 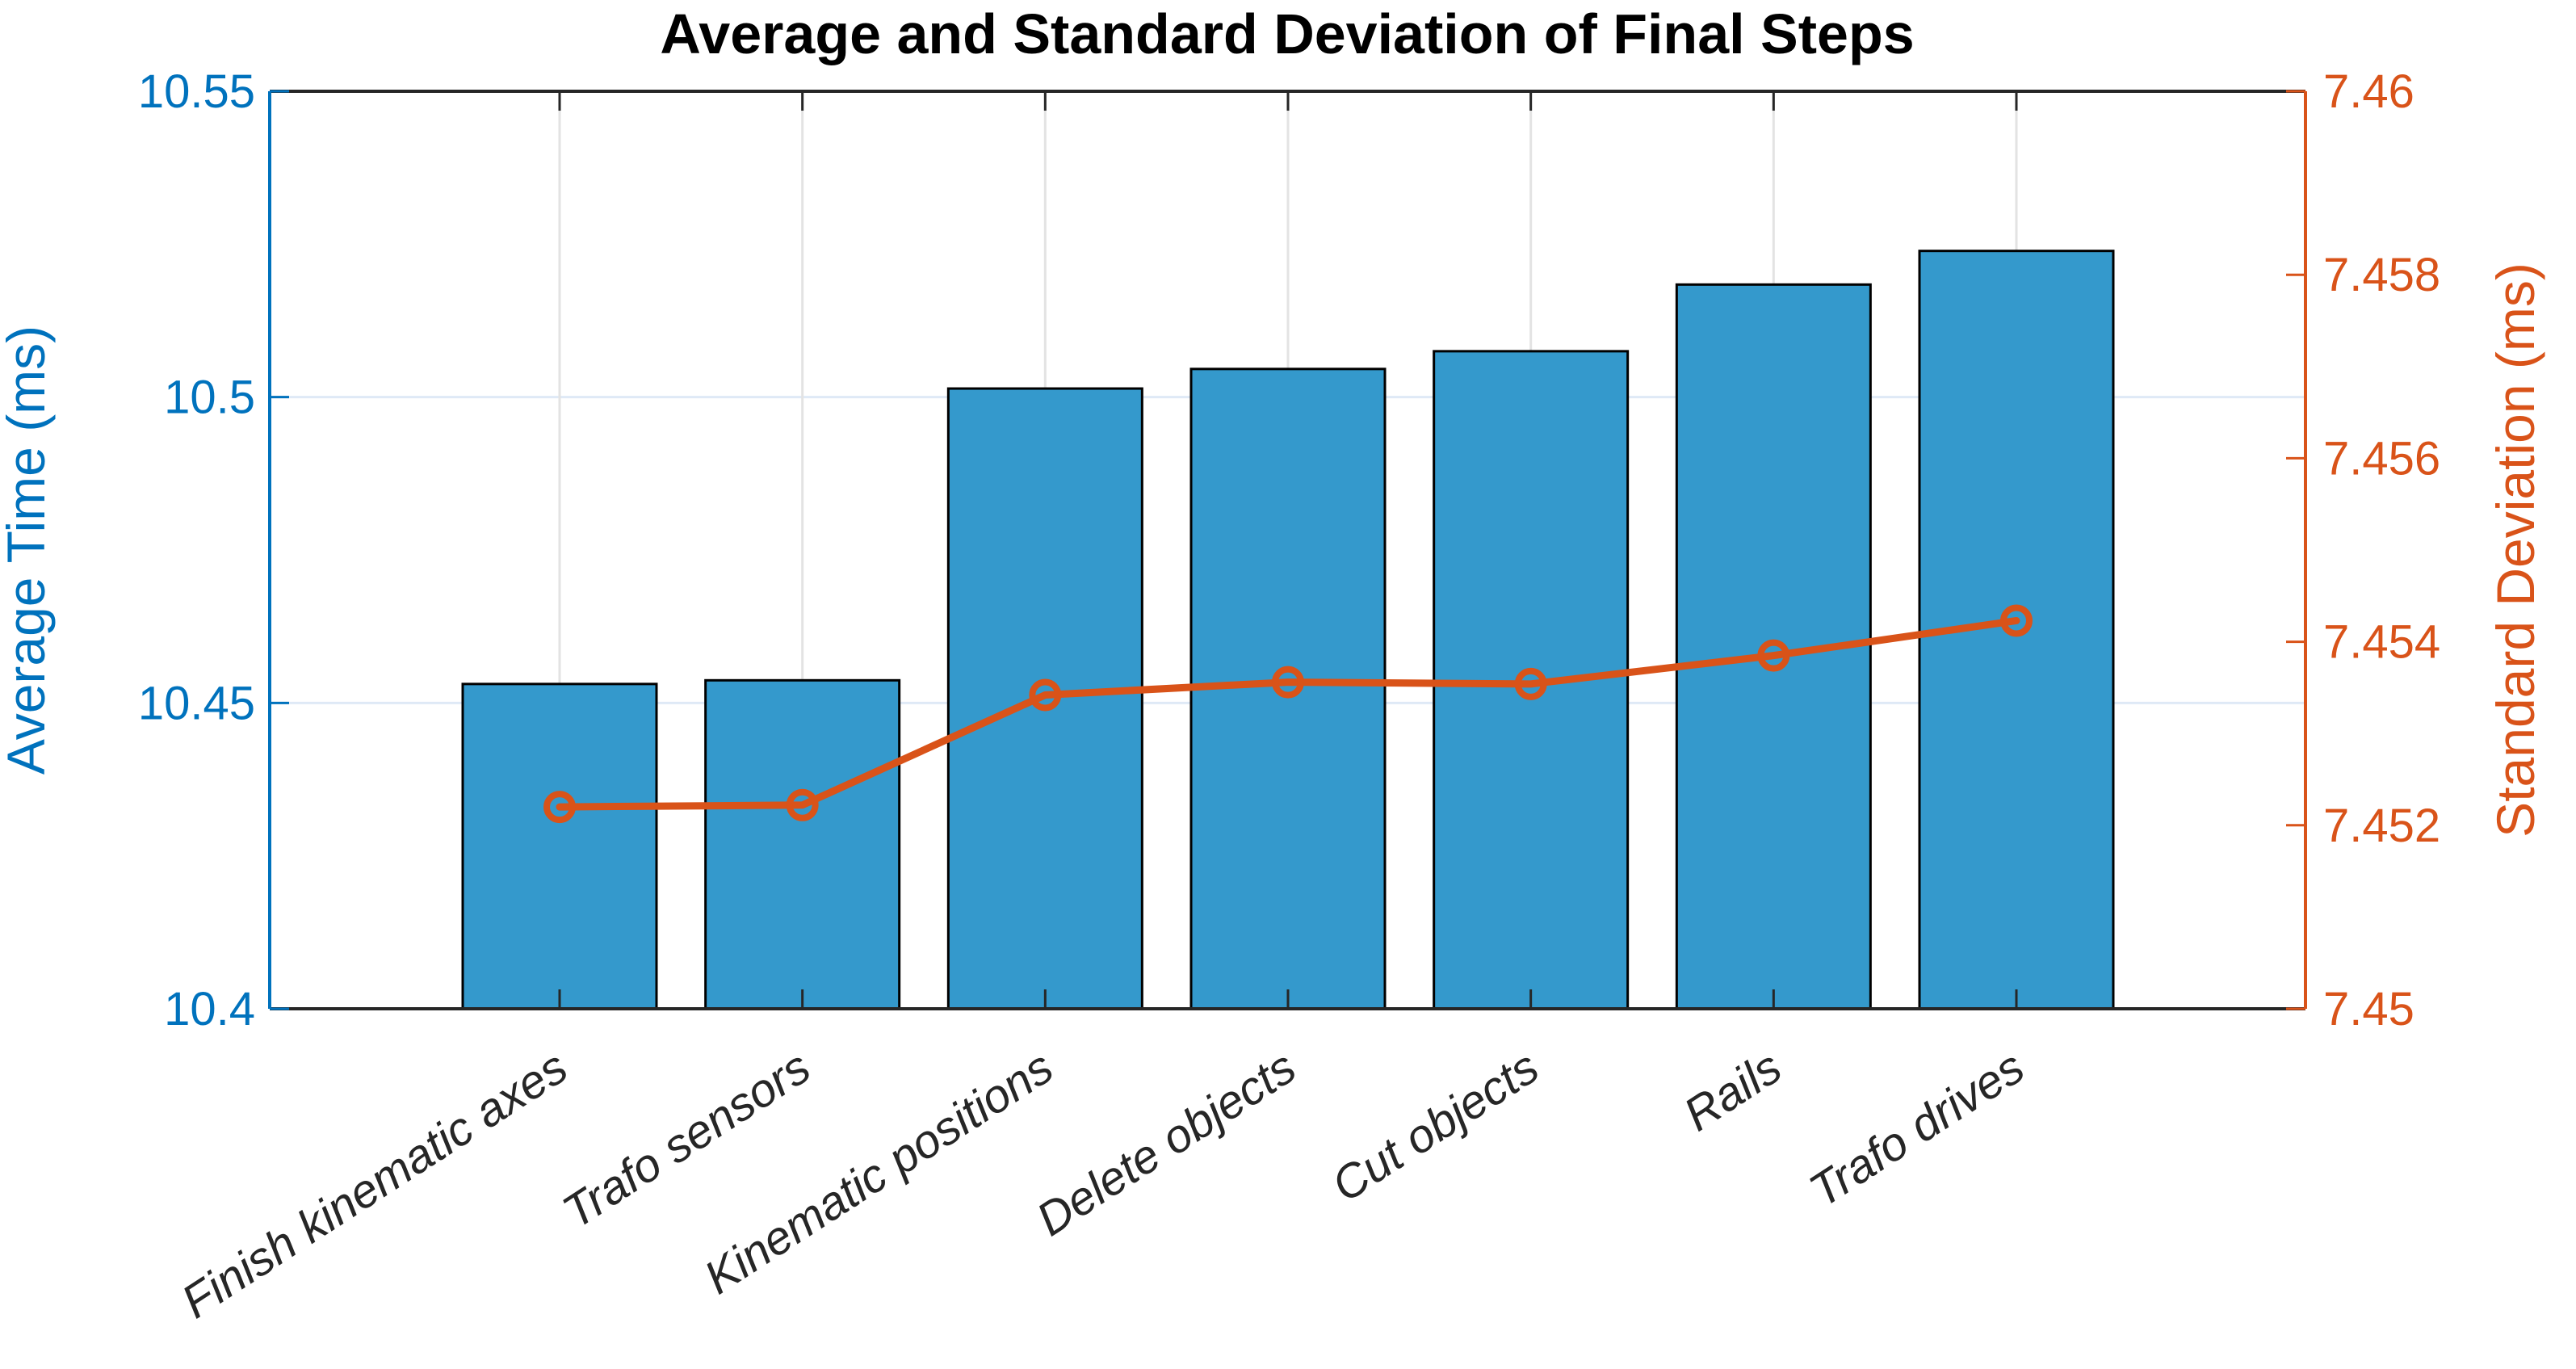 I want to click on left-y-axis-label: Average Time (ms), so click(x=28, y=550).